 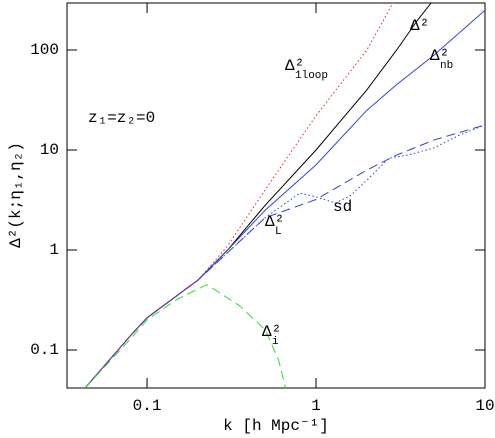 What do you see at coordinates (44, 50) in the screenshot?
I see `y-tick-label: 100` at bounding box center [44, 50].